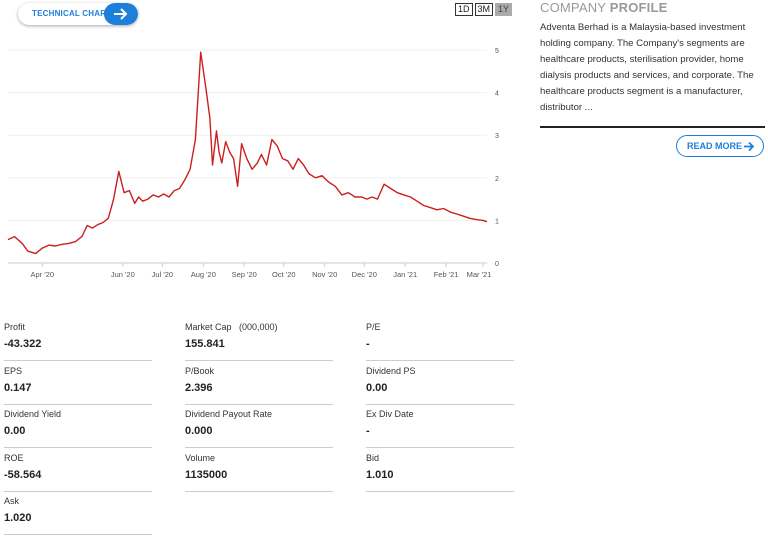 This screenshot has height=539, width=768. Describe the element at coordinates (244, 274) in the screenshot. I see `x-tick-label: Sep '20` at that location.